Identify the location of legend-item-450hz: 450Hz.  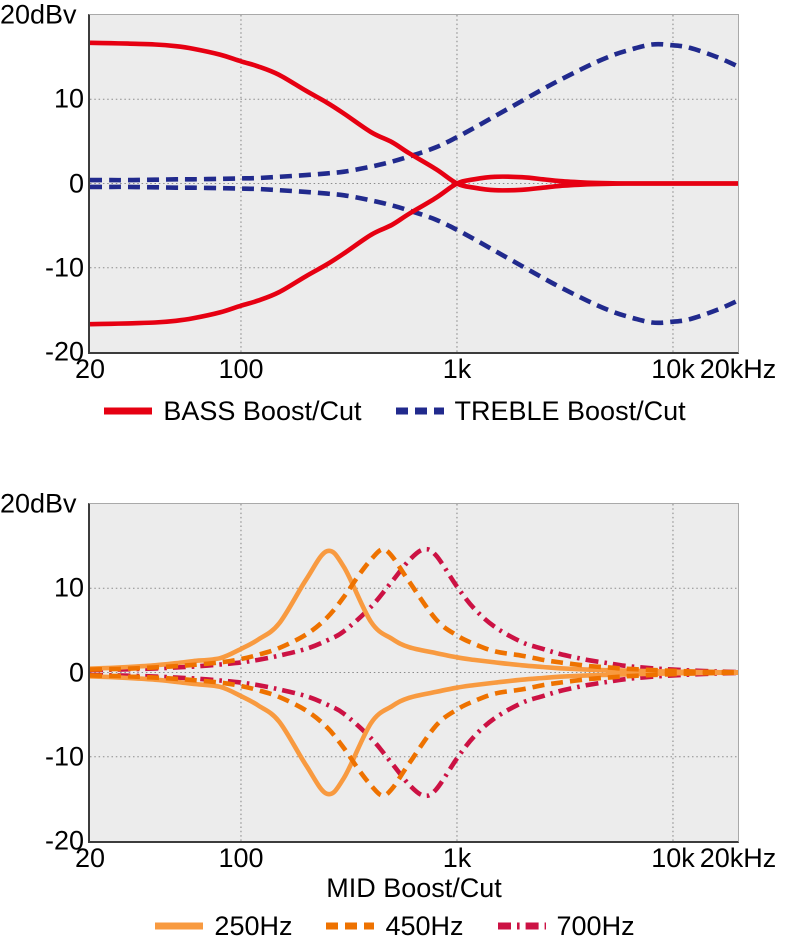
(395, 926).